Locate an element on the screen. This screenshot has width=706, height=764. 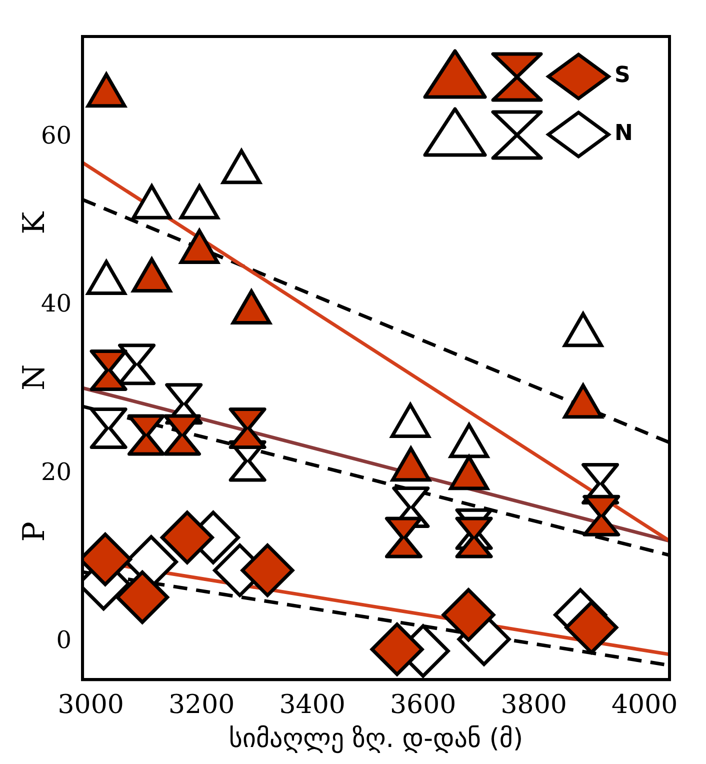
y-tick-label: 60 is located at coordinates (56, 136).